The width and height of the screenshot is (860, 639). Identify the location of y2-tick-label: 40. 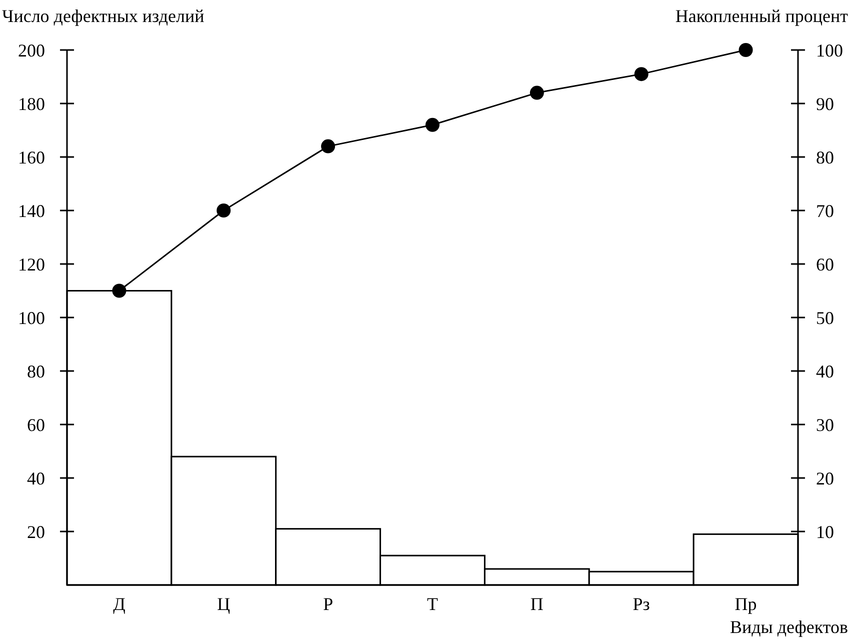
(825, 371).